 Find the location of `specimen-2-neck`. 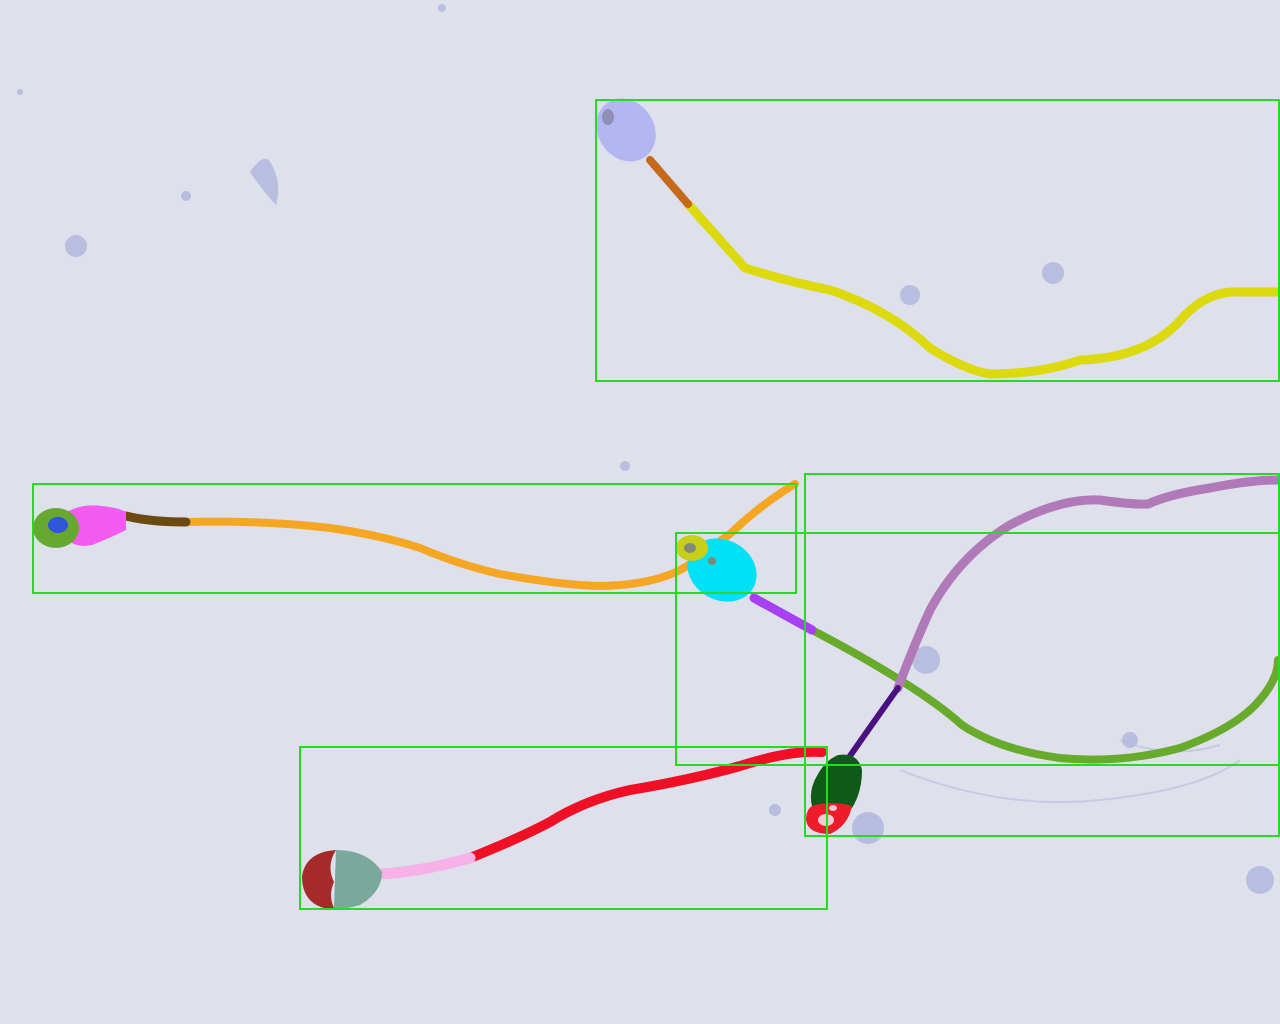

specimen-2-neck is located at coordinates (156, 519).